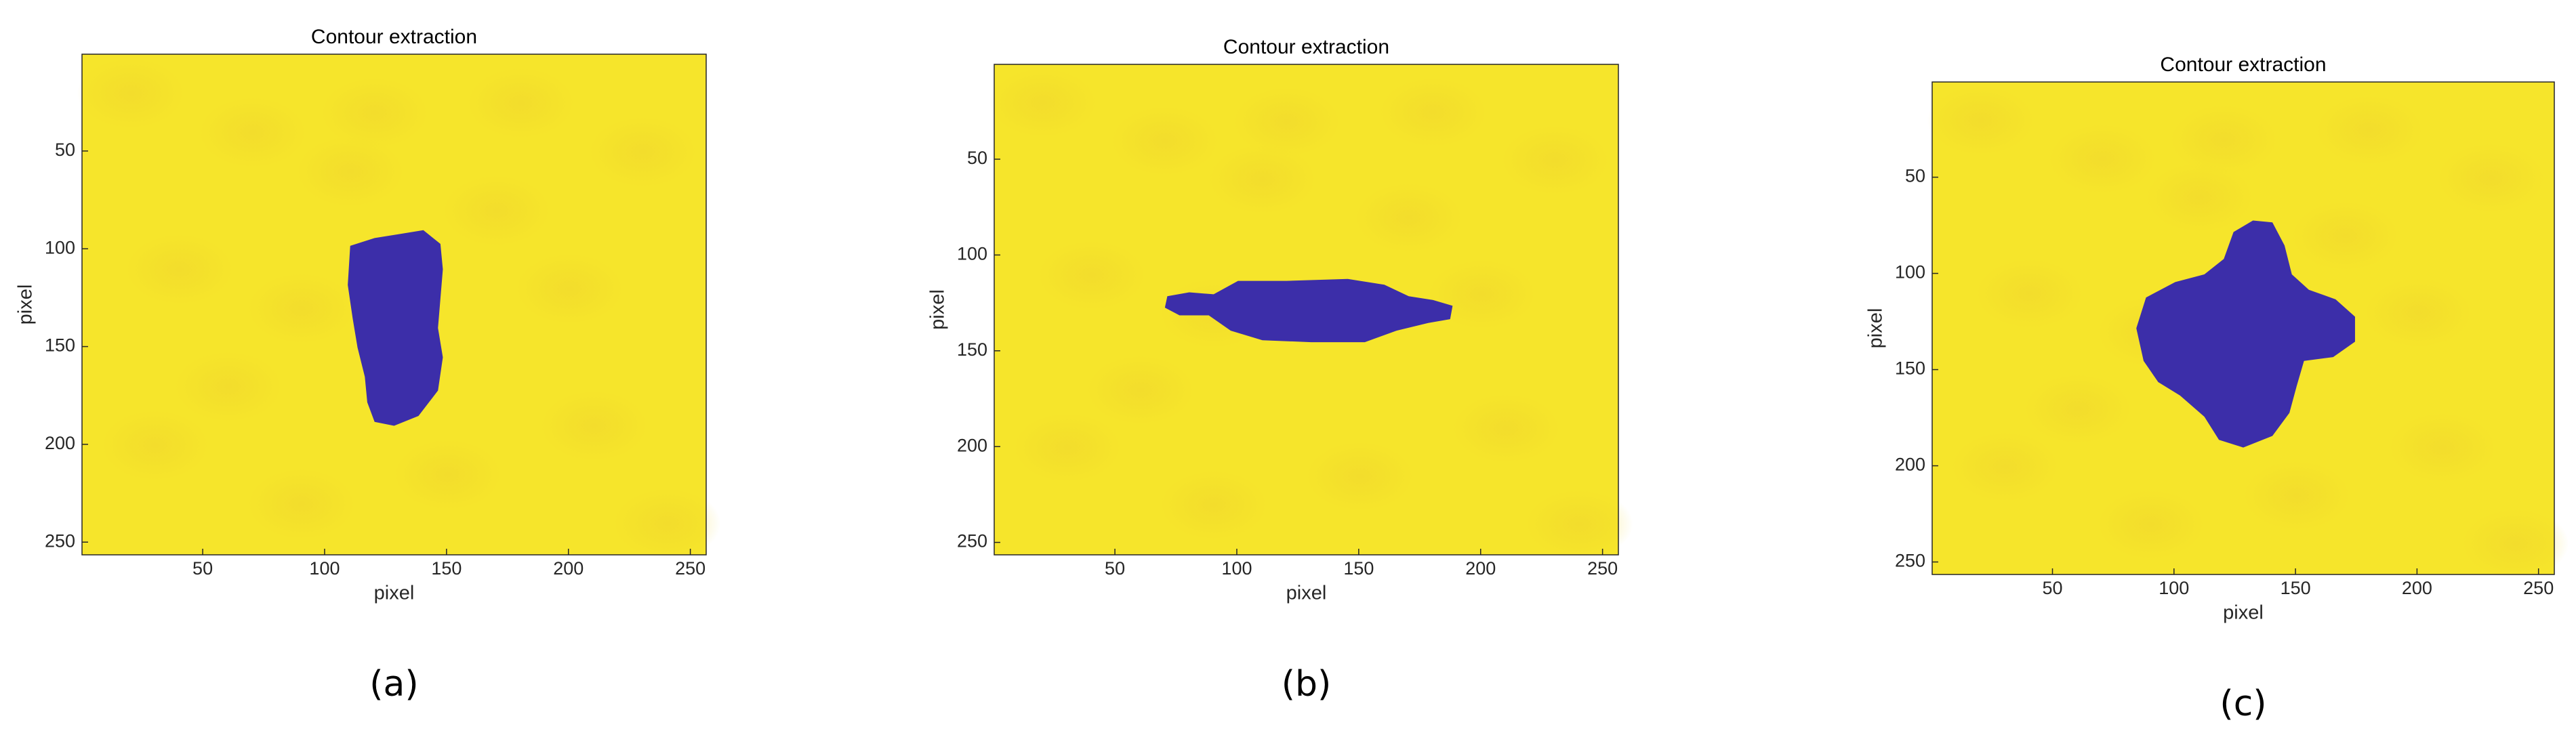  Describe the element at coordinates (1307, 684) in the screenshot. I see `caption: (b)` at that location.